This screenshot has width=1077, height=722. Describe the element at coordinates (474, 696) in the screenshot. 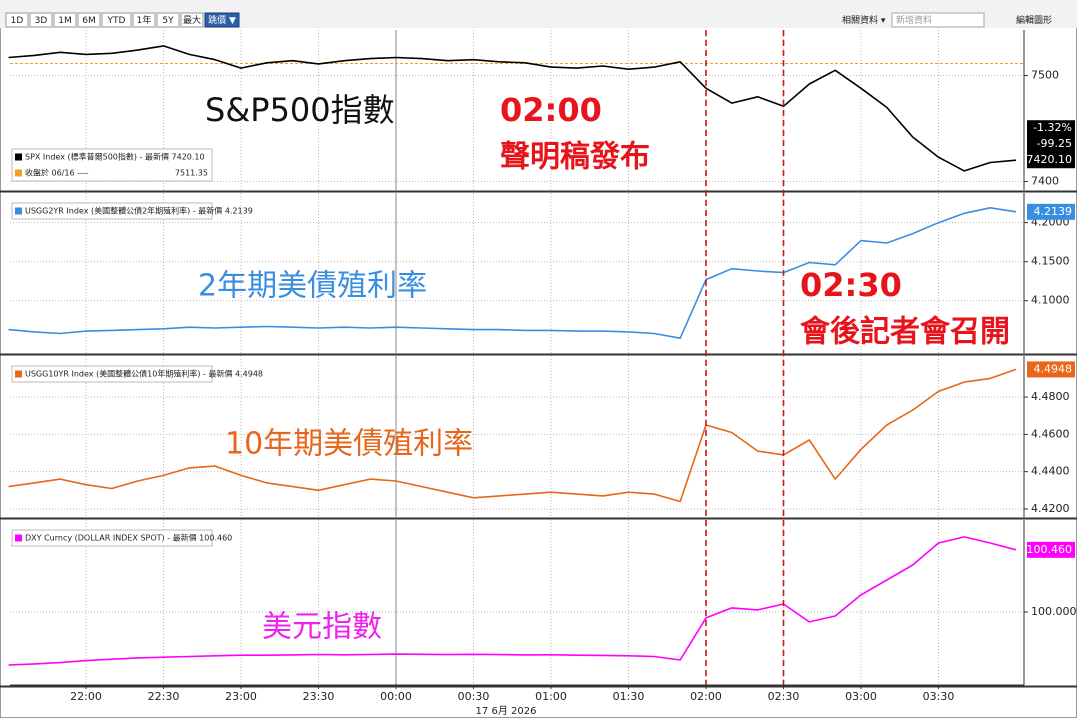

I see `x-tick-label: 00:30` at that location.